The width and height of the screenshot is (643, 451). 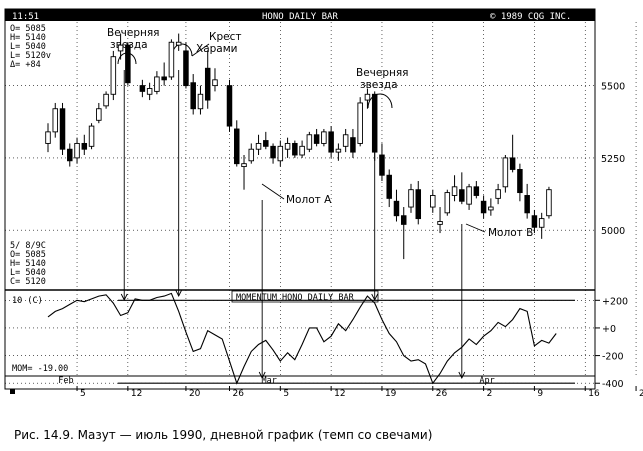 I want to click on quote-bottom-block: 5/ 8/9C O= 5085 H= 5140 L= 5040 C= 5120, so click(x=28, y=264).